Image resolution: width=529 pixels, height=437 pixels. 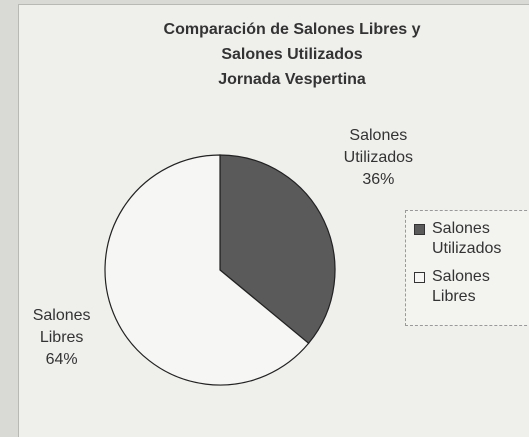 I want to click on legend-label: Salones Libres, so click(x=461, y=286).